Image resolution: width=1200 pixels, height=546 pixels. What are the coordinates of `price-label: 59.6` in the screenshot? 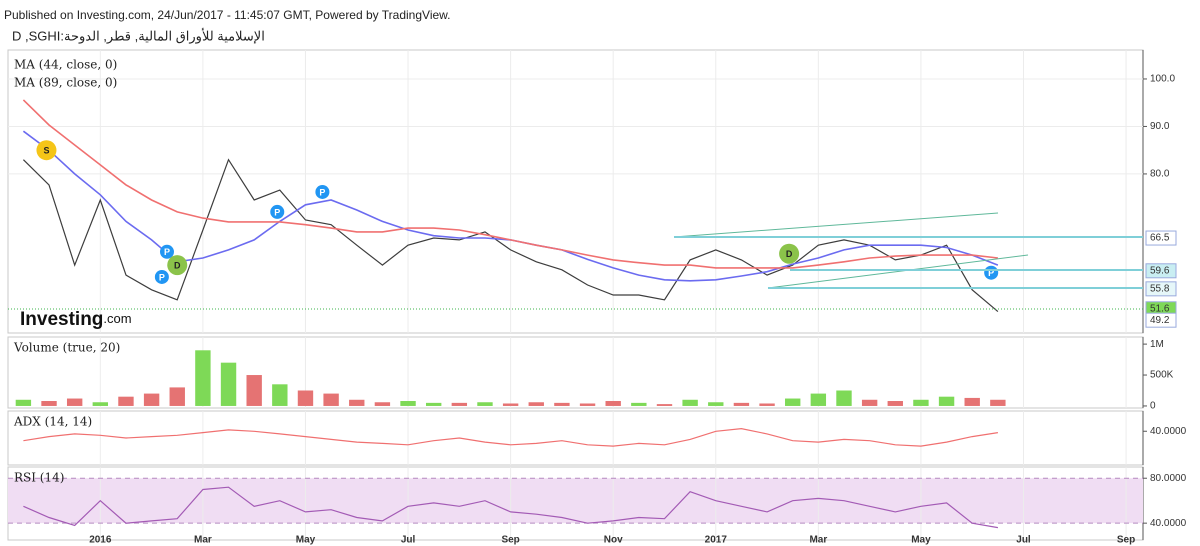 It's located at (1160, 270).